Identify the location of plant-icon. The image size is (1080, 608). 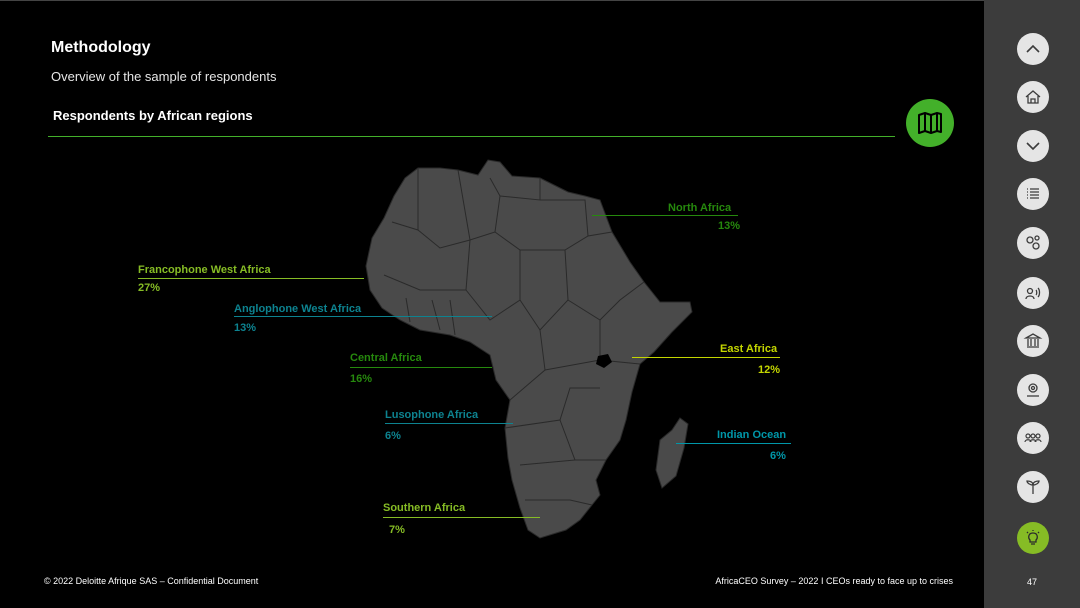
(1033, 487).